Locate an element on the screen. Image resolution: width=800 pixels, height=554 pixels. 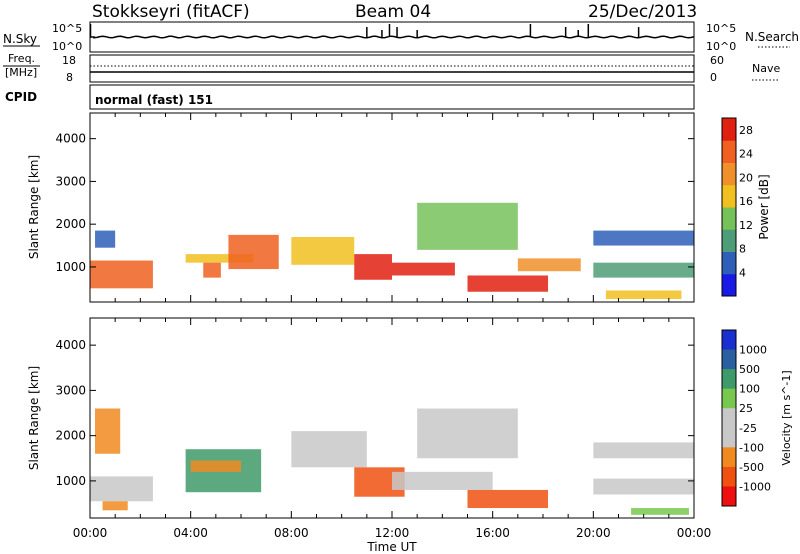
power-colorbar-tick: 28 is located at coordinates (746, 130).